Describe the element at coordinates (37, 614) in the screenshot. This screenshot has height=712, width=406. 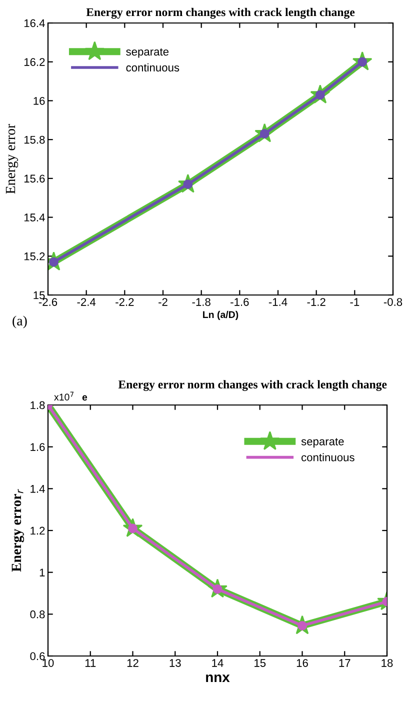
I see `y-tick-label: 0.8` at that location.